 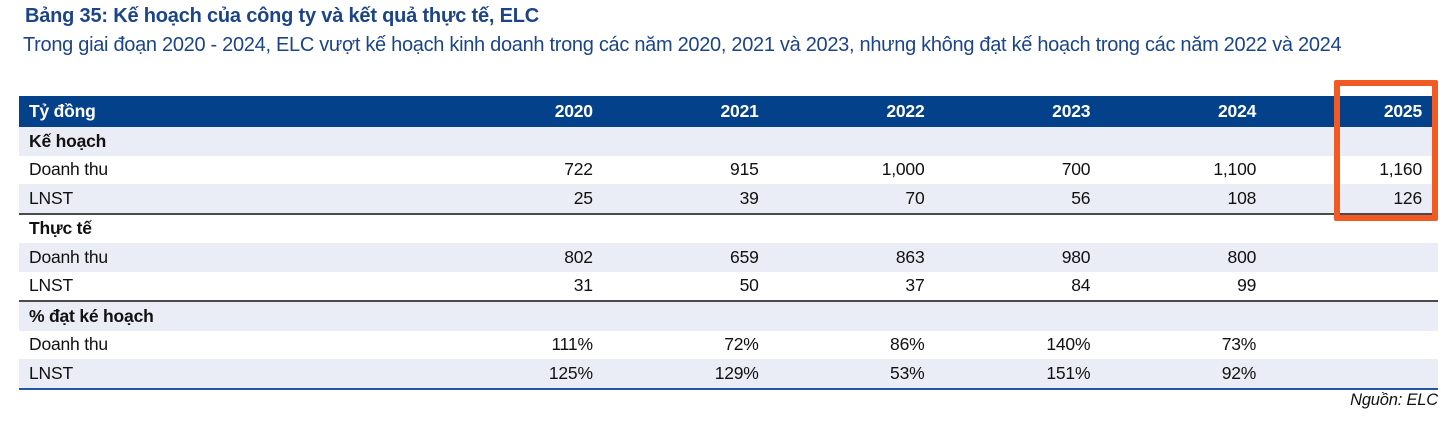 I want to click on cell-value: 659, so click(x=691, y=257).